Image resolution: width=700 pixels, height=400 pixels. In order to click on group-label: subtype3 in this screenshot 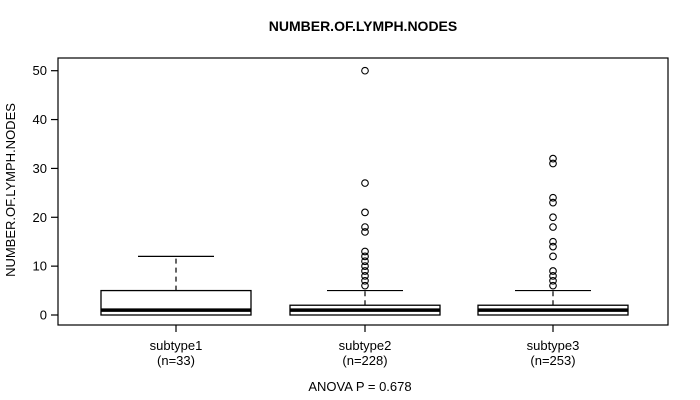, I will do `click(553, 345)`.